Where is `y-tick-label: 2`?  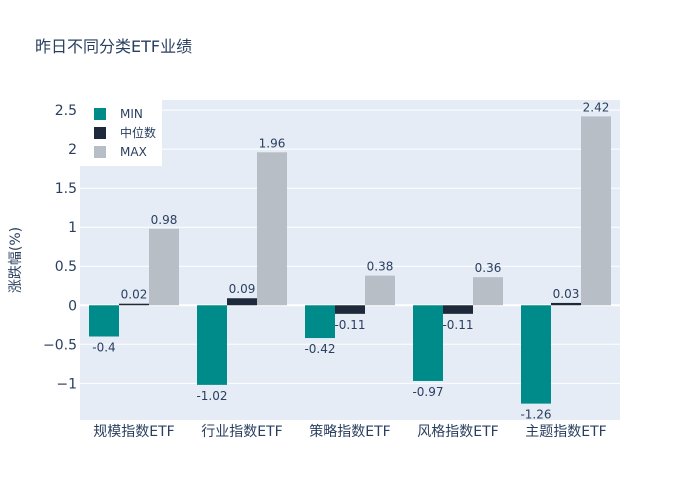
y-tick-label: 2 is located at coordinates (72, 150).